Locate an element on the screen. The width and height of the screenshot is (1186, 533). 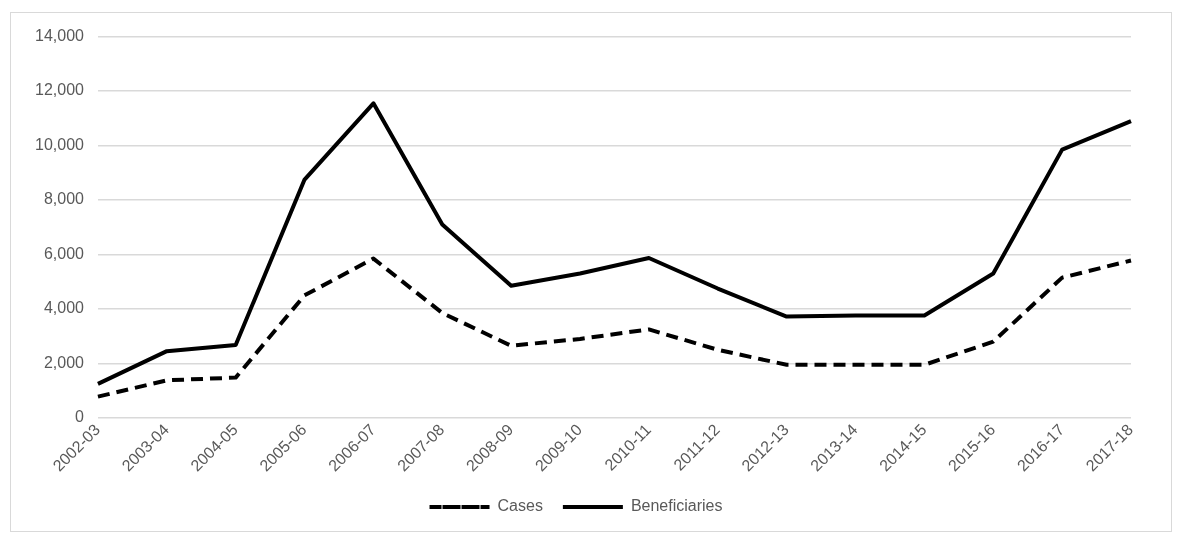
y-tick-label: 10,000 is located at coordinates (60, 144).